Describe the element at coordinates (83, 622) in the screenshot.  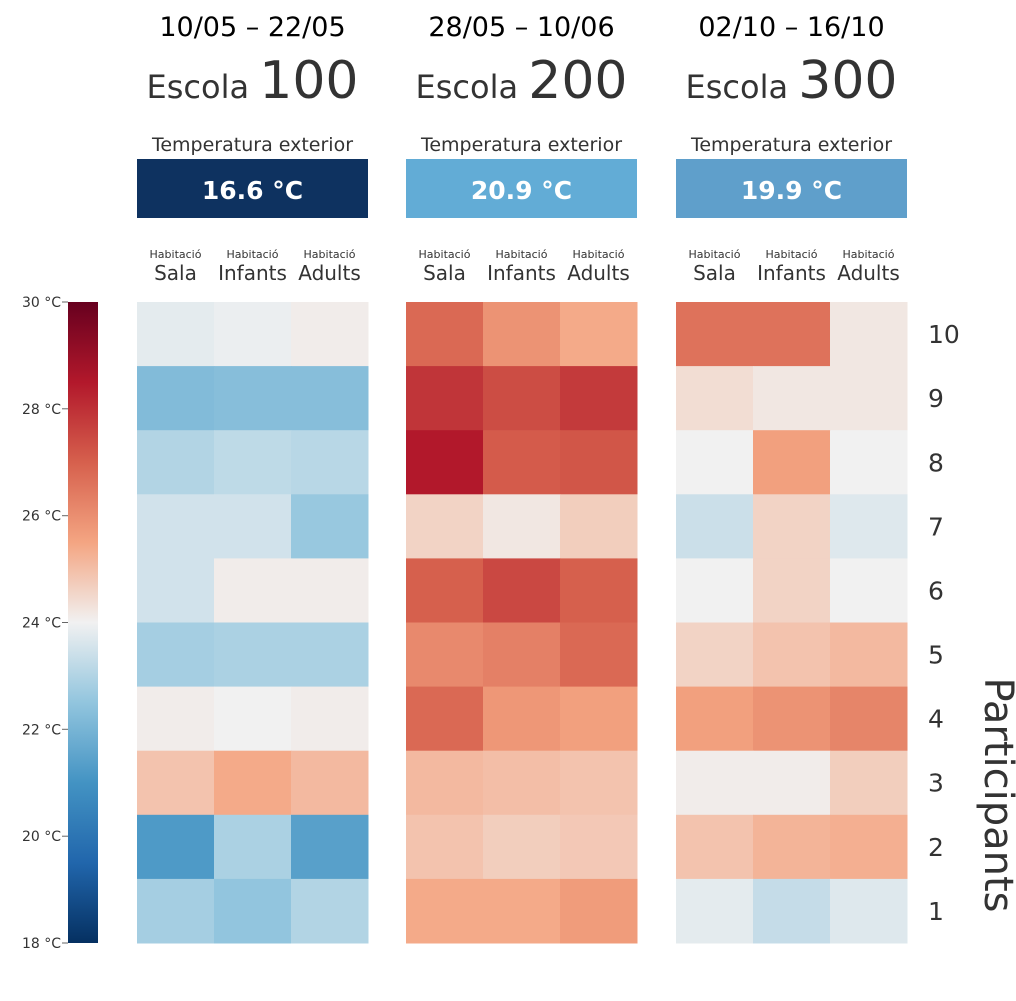
I see `colorbar-gradient` at that location.